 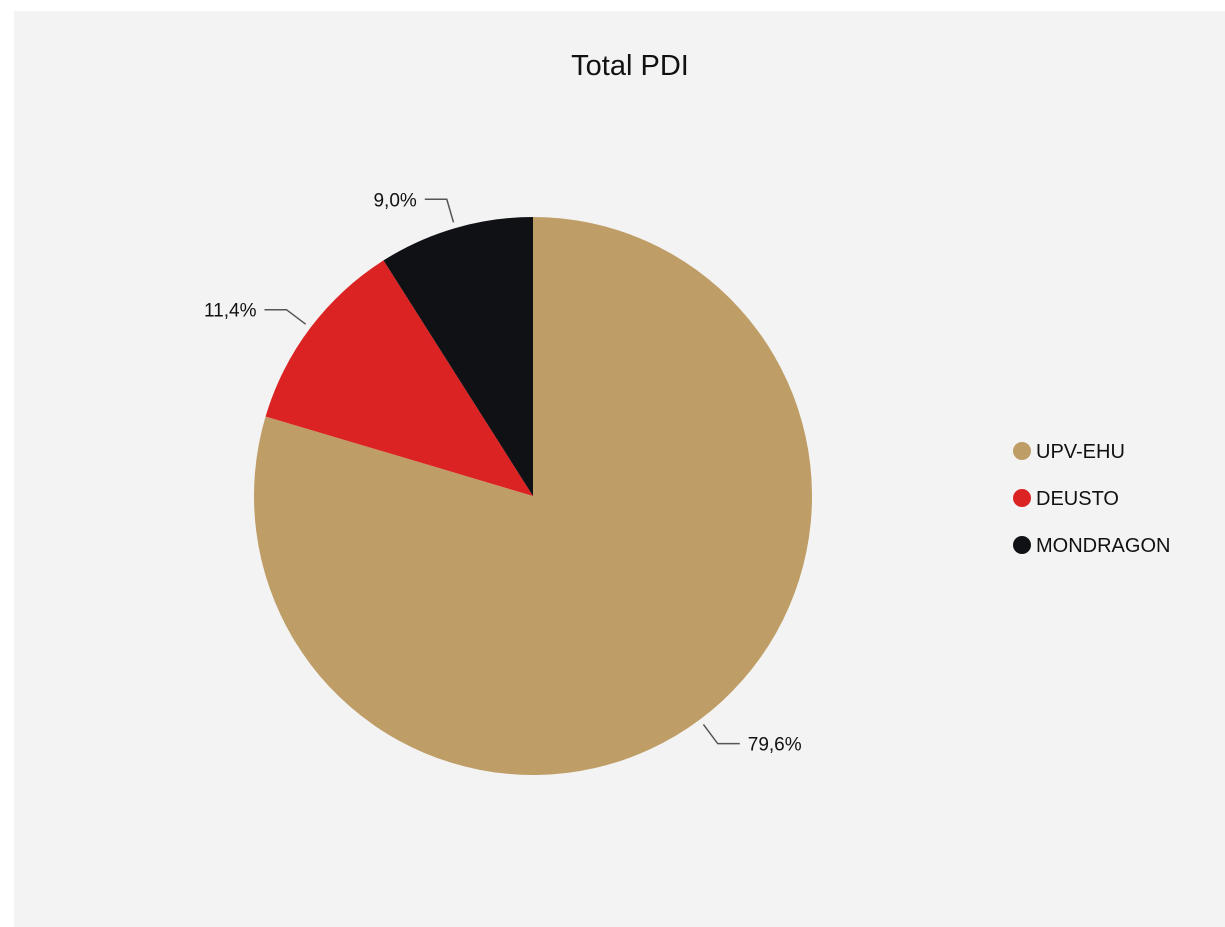 I want to click on pie-slice-mondragon, so click(x=458, y=356).